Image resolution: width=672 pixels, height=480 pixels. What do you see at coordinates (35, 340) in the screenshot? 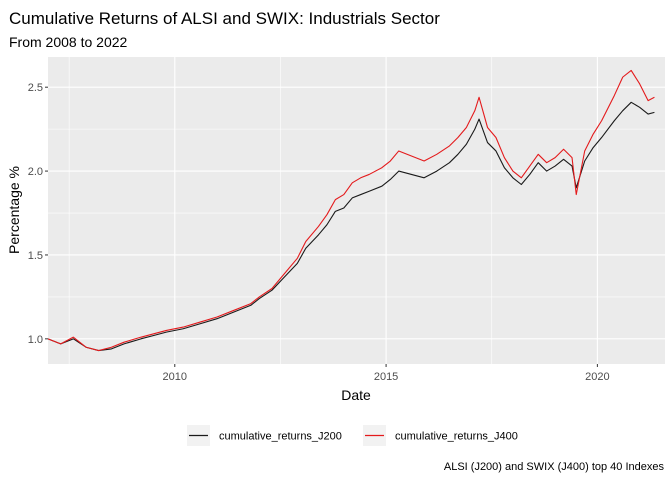
I see `y-tick-label: 1.0` at bounding box center [35, 340].